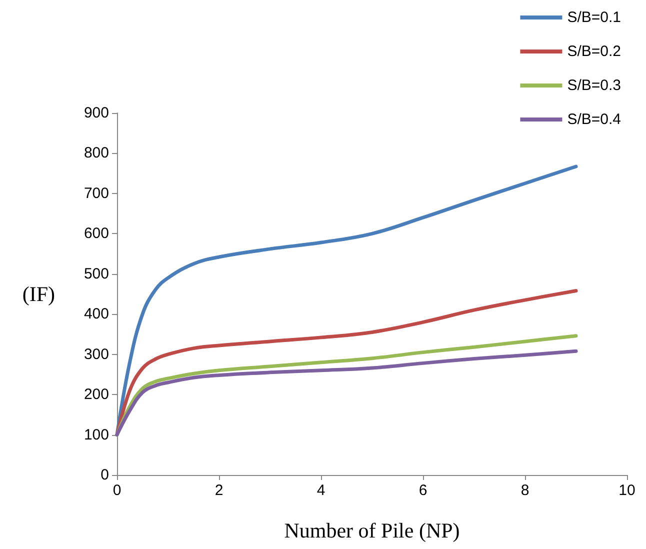 The height and width of the screenshot is (549, 646). Describe the element at coordinates (96, 395) in the screenshot. I see `y-tick-label: 200` at that location.